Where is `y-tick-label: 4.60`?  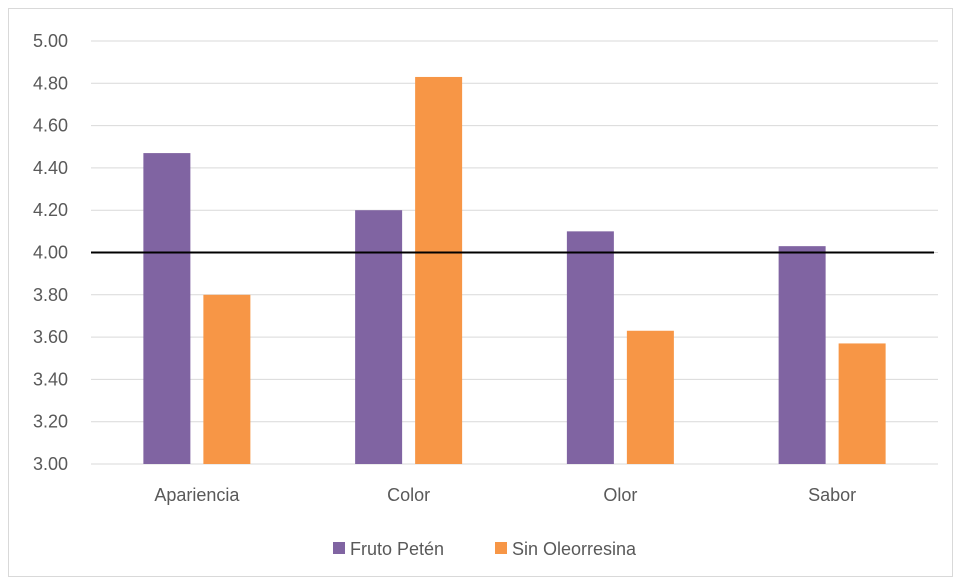 y-tick-label: 4.60 is located at coordinates (50, 126).